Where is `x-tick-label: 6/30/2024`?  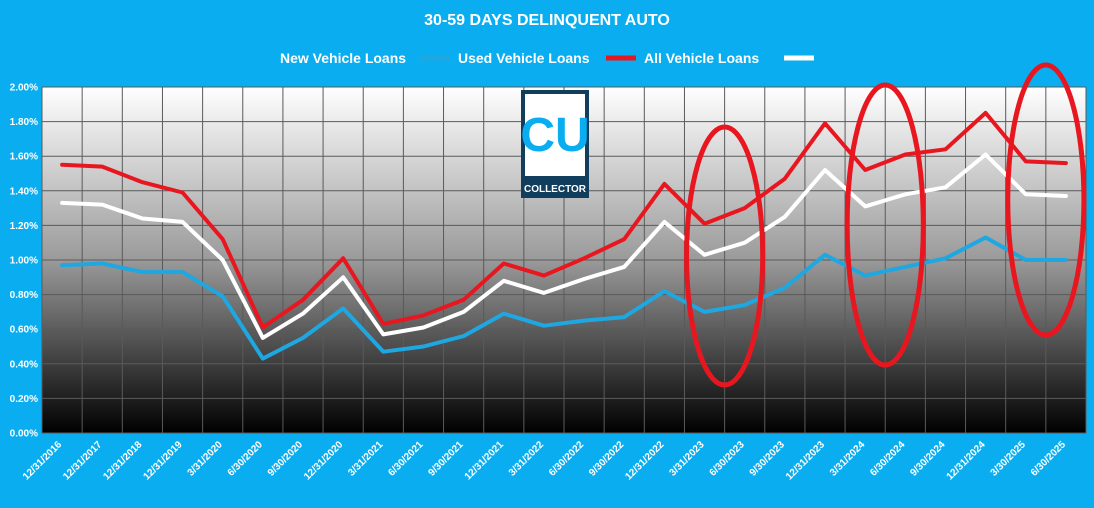 x-tick-label: 6/30/2024 is located at coordinates (888, 459).